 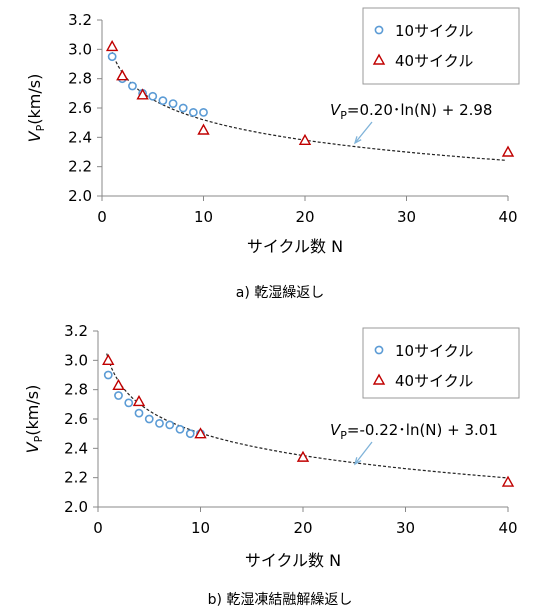 What do you see at coordinates (422, 430) in the screenshot?
I see `equation-body: =-0.22･ln(N) + 3.01` at bounding box center [422, 430].